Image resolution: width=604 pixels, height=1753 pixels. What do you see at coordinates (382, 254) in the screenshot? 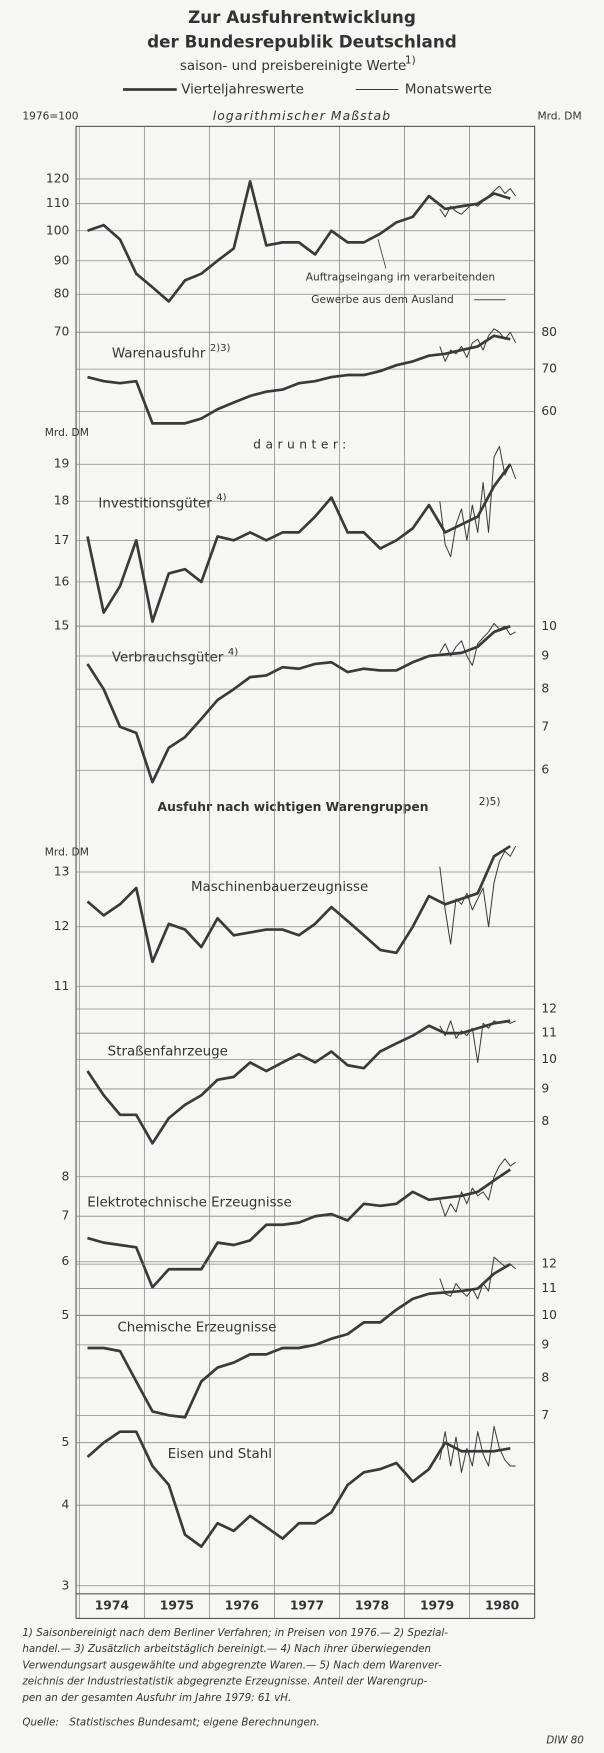
I see `annotation-leader` at bounding box center [382, 254].